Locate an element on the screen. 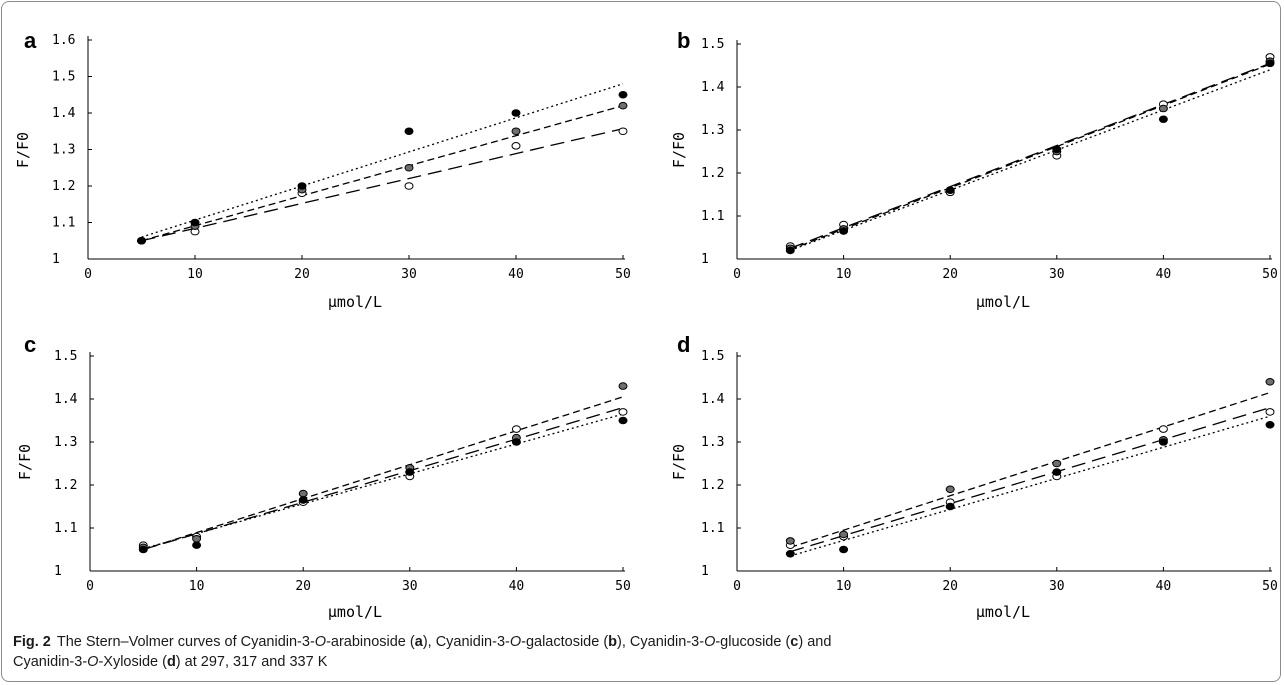 The height and width of the screenshot is (685, 1284). caption-segment: ), Cyanidin-3- is located at coordinates (466, 642).